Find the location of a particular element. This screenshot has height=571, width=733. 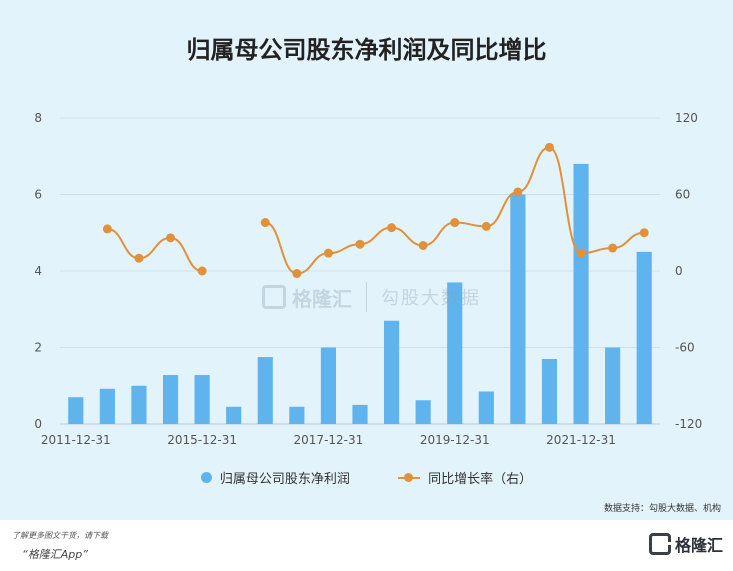

y-left-tick-label: 8 is located at coordinates (38, 118).